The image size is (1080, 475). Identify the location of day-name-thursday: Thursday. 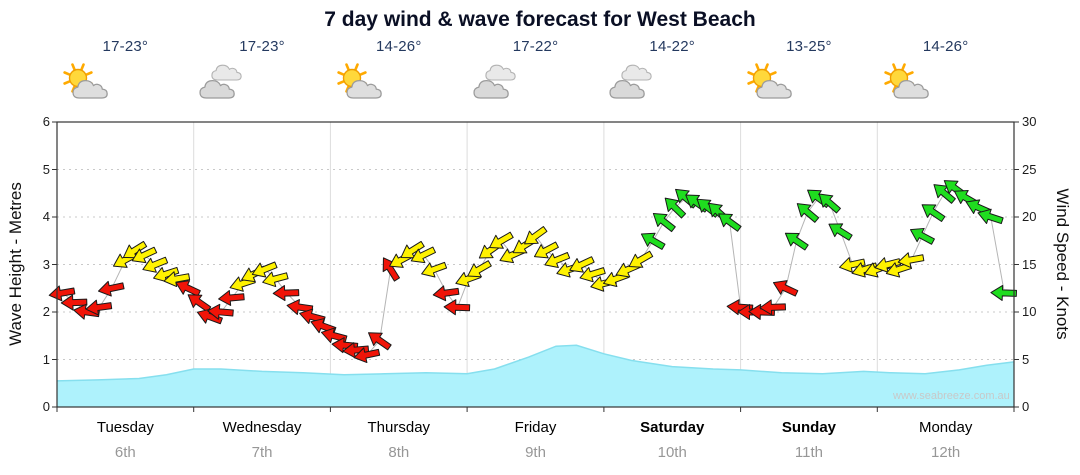
(399, 427).